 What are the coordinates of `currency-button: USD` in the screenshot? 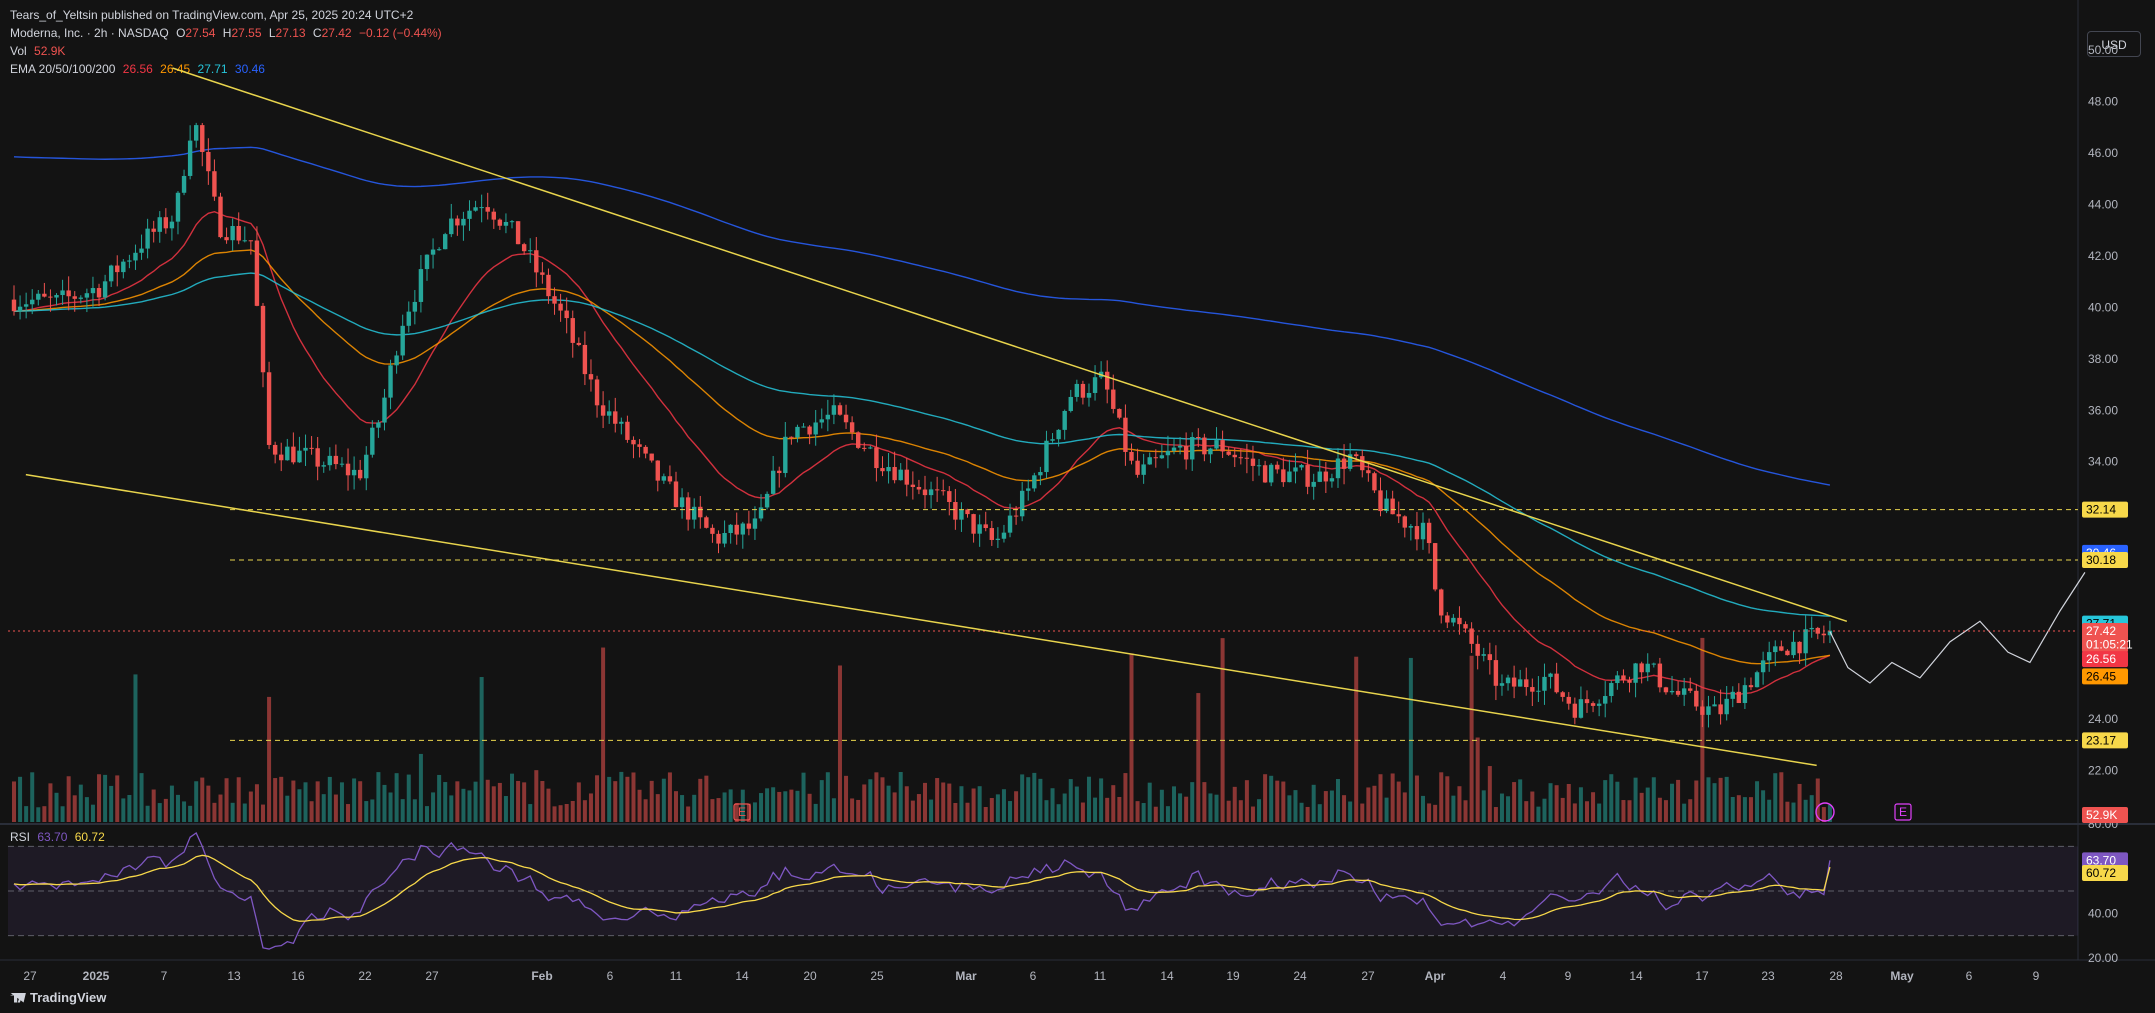 It's located at (2114, 44).